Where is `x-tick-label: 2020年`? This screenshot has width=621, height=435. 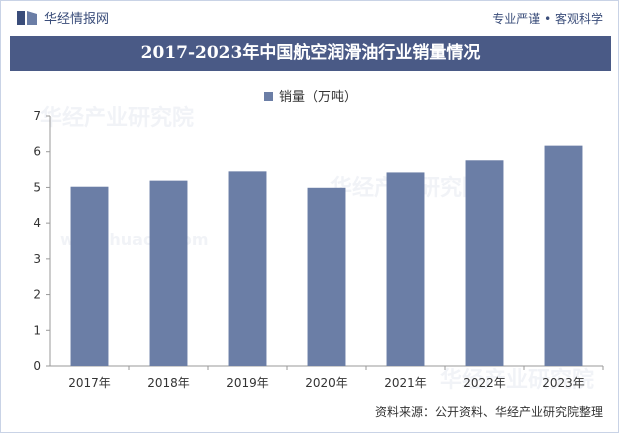
x-tick-label: 2020年 is located at coordinates (326, 383).